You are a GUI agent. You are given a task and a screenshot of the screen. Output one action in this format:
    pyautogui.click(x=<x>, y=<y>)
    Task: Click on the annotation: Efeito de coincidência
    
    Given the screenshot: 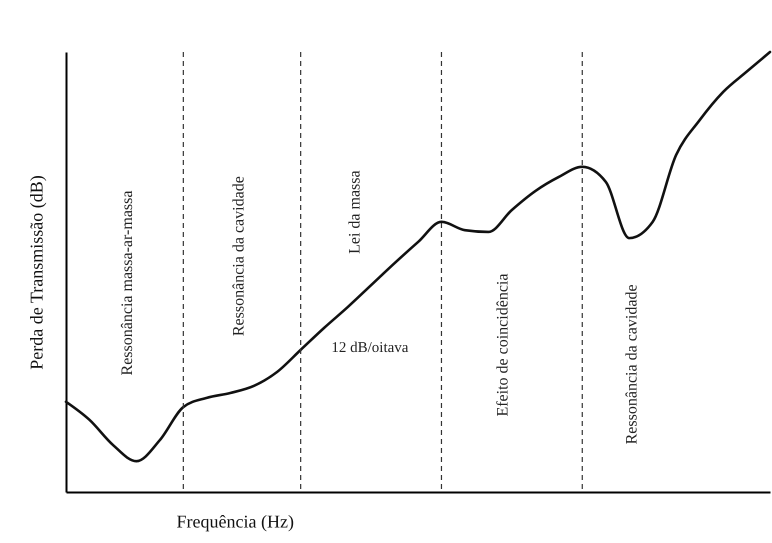 What is the action you would take?
    pyautogui.click(x=503, y=345)
    